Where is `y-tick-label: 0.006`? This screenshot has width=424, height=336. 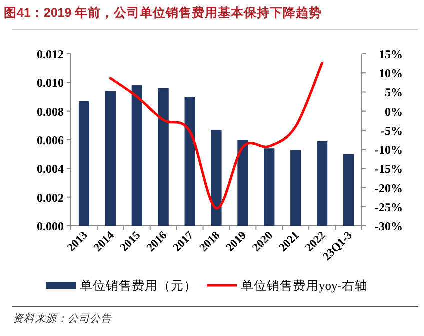
y-tick-label: 0.006 is located at coordinates (50, 141).